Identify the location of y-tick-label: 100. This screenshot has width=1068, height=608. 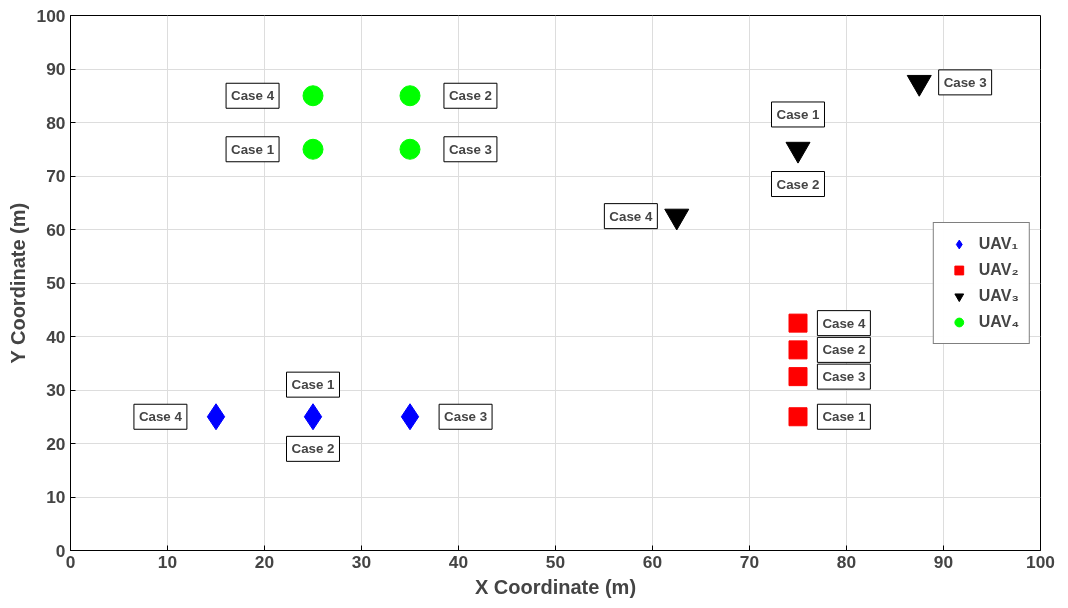
(51, 15).